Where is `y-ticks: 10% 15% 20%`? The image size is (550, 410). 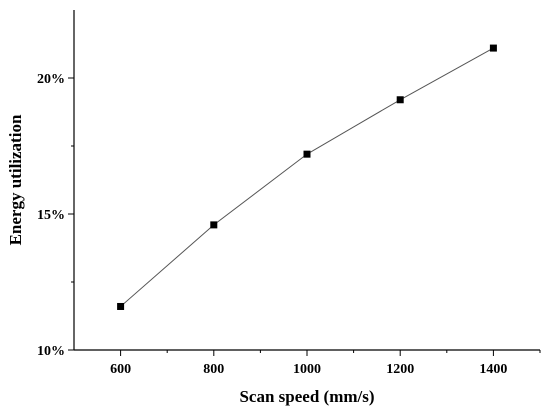
y-ticks: 10% 15% 20% is located at coordinates (55, 215).